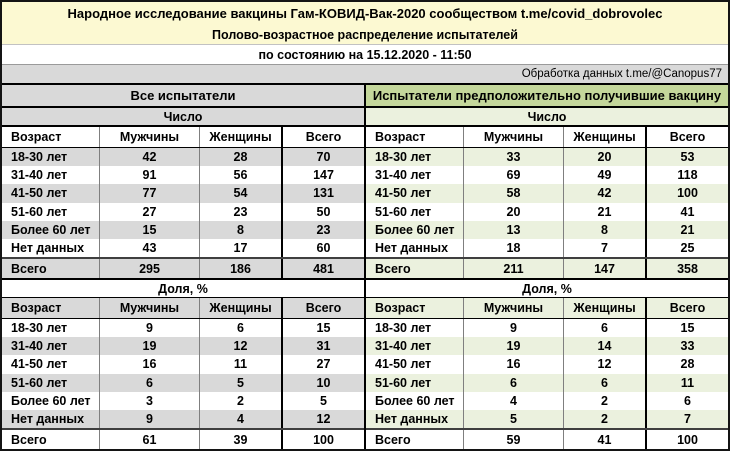  I want to click on table-row: 51-60 лет 6 6 11, so click(547, 382).